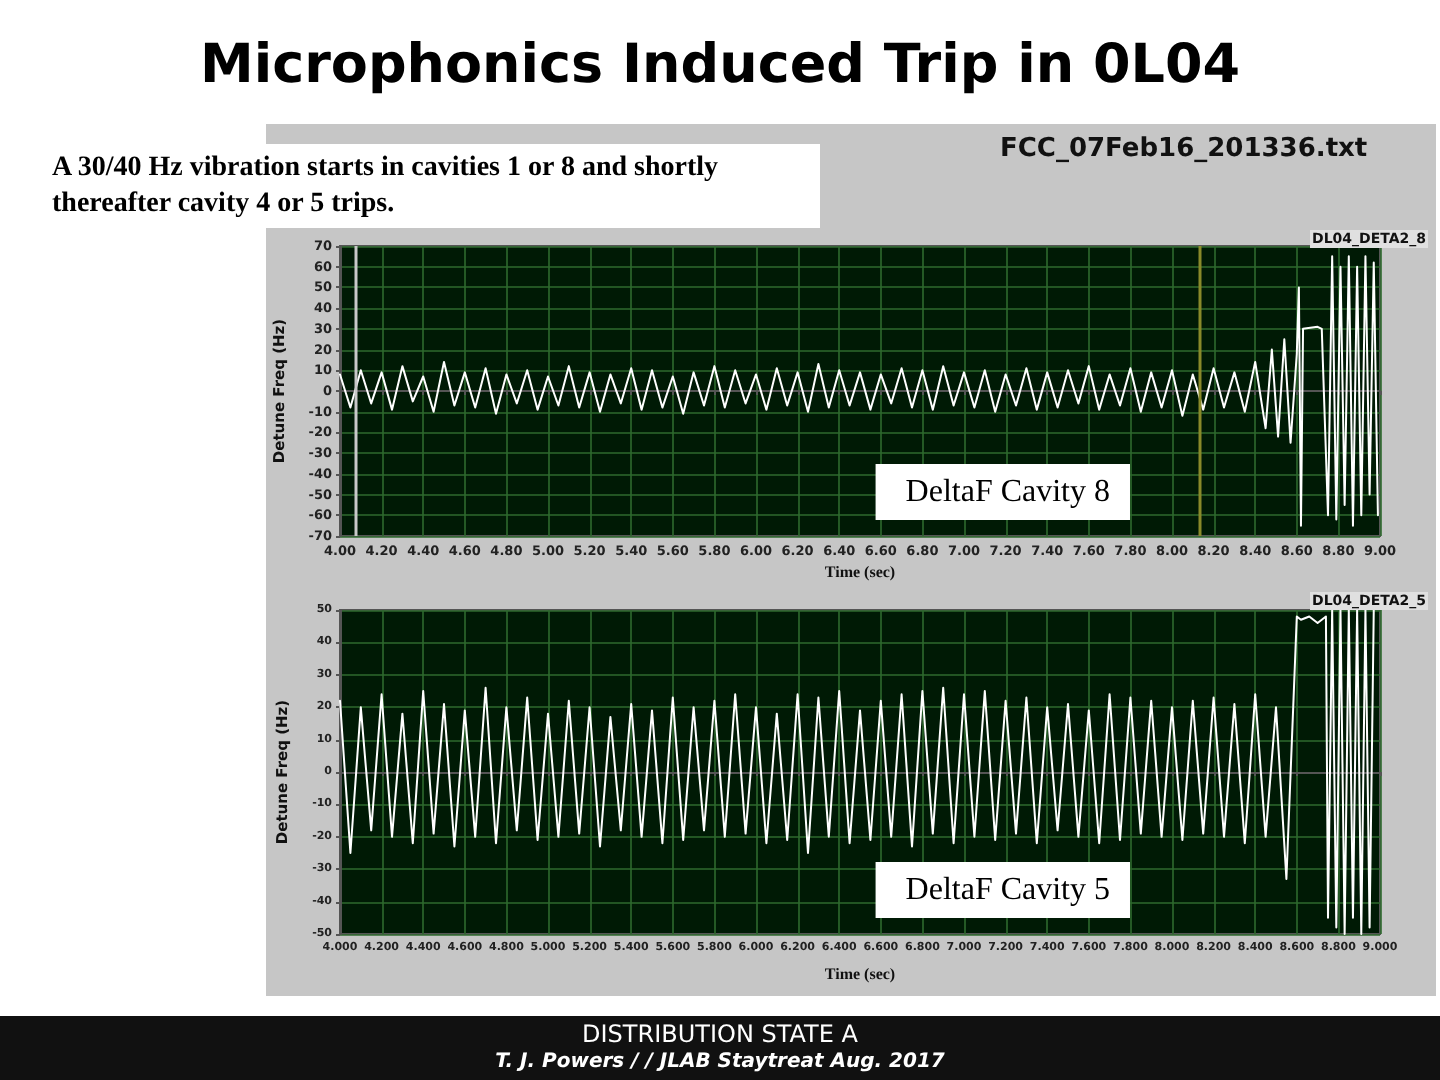 The height and width of the screenshot is (1080, 1440). Describe the element at coordinates (720, 1062) in the screenshot. I see `text: T. J. Powers / / JLAB Staytreat Aug. 2017` at that location.